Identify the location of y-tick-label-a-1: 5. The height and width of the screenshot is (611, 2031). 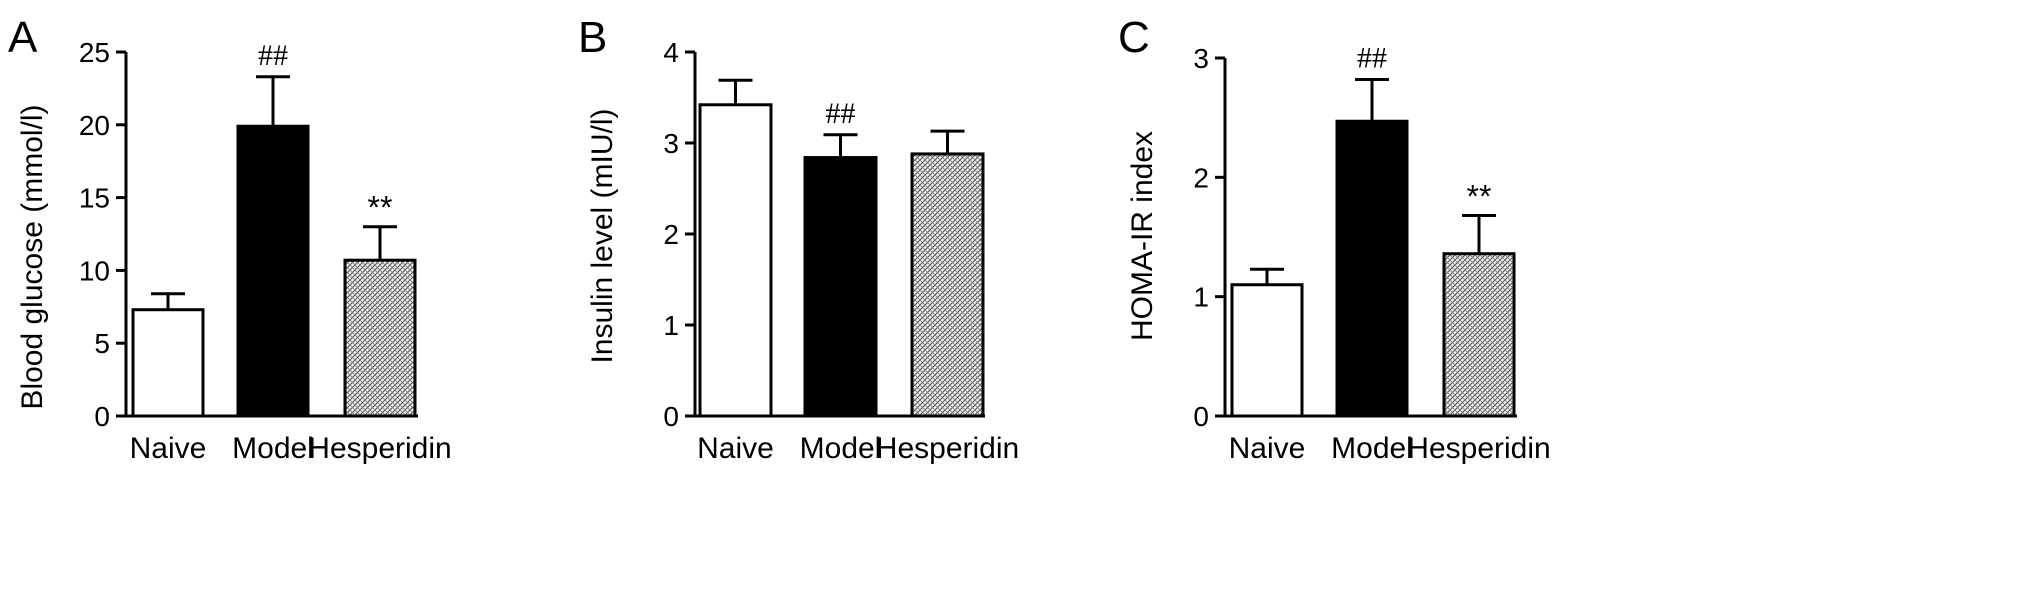
(102, 343).